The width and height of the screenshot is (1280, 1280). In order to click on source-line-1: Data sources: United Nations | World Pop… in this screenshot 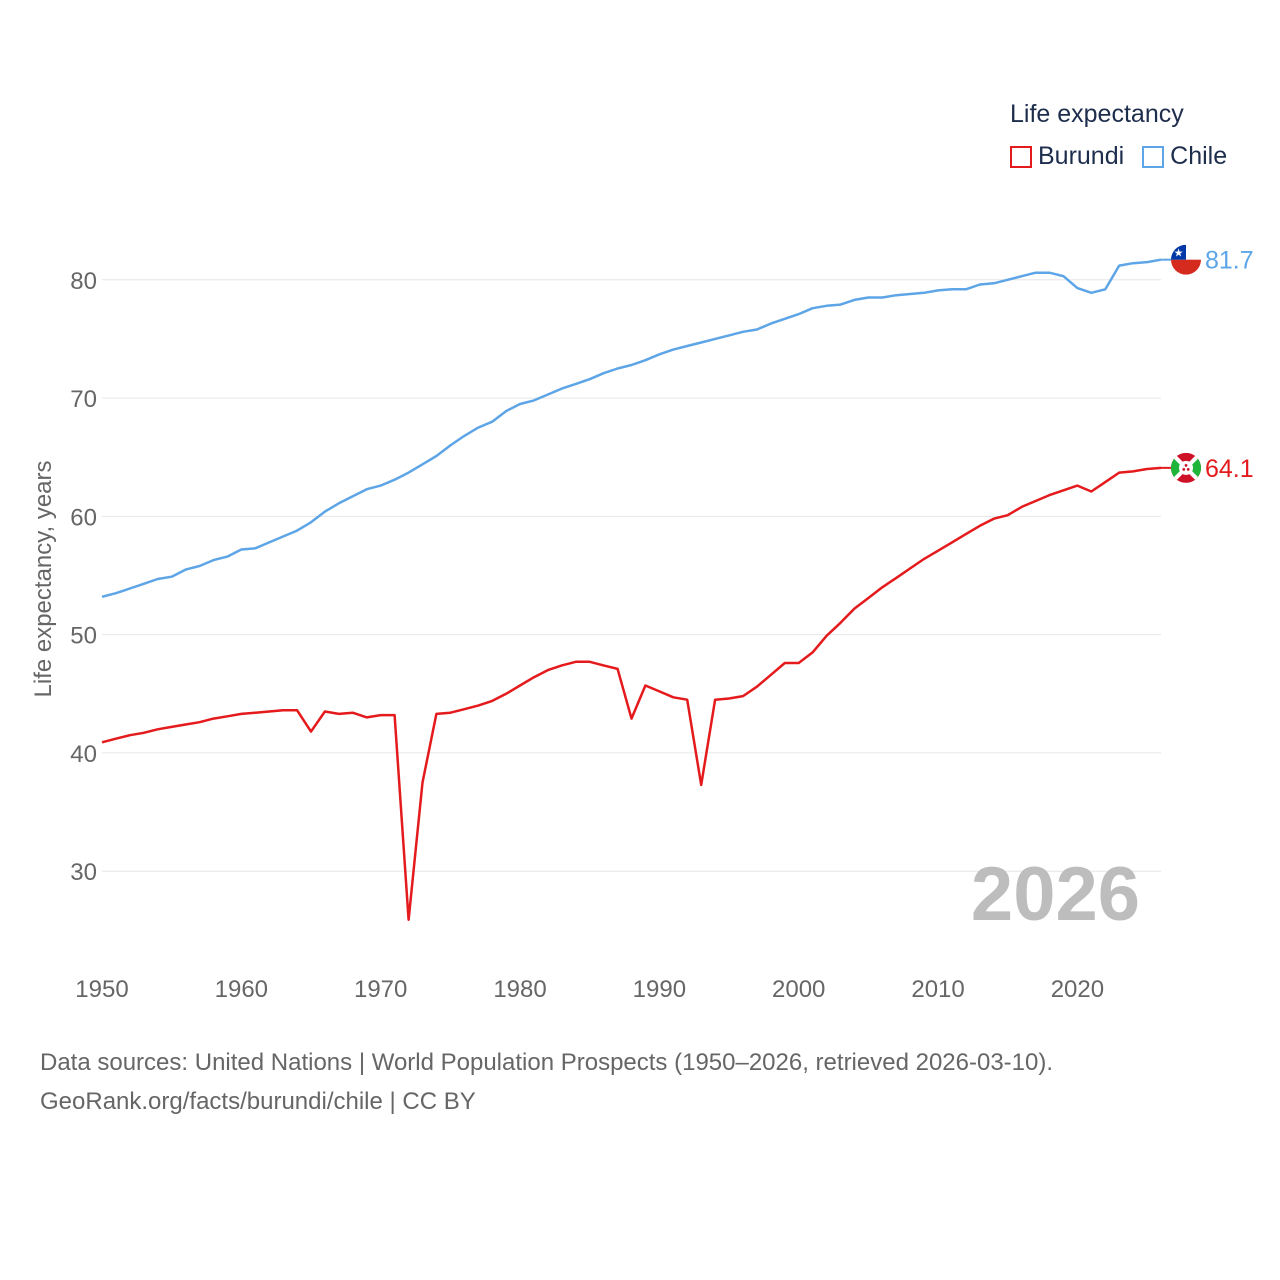, I will do `click(547, 1062)`.